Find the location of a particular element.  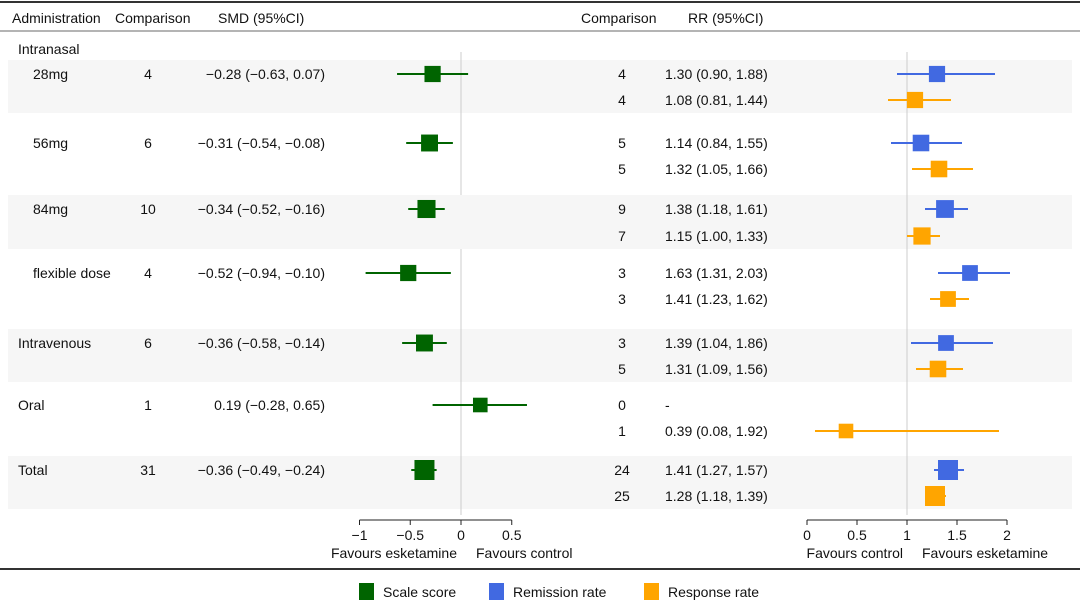

smd-comparison-count: 31 is located at coordinates (148, 470).